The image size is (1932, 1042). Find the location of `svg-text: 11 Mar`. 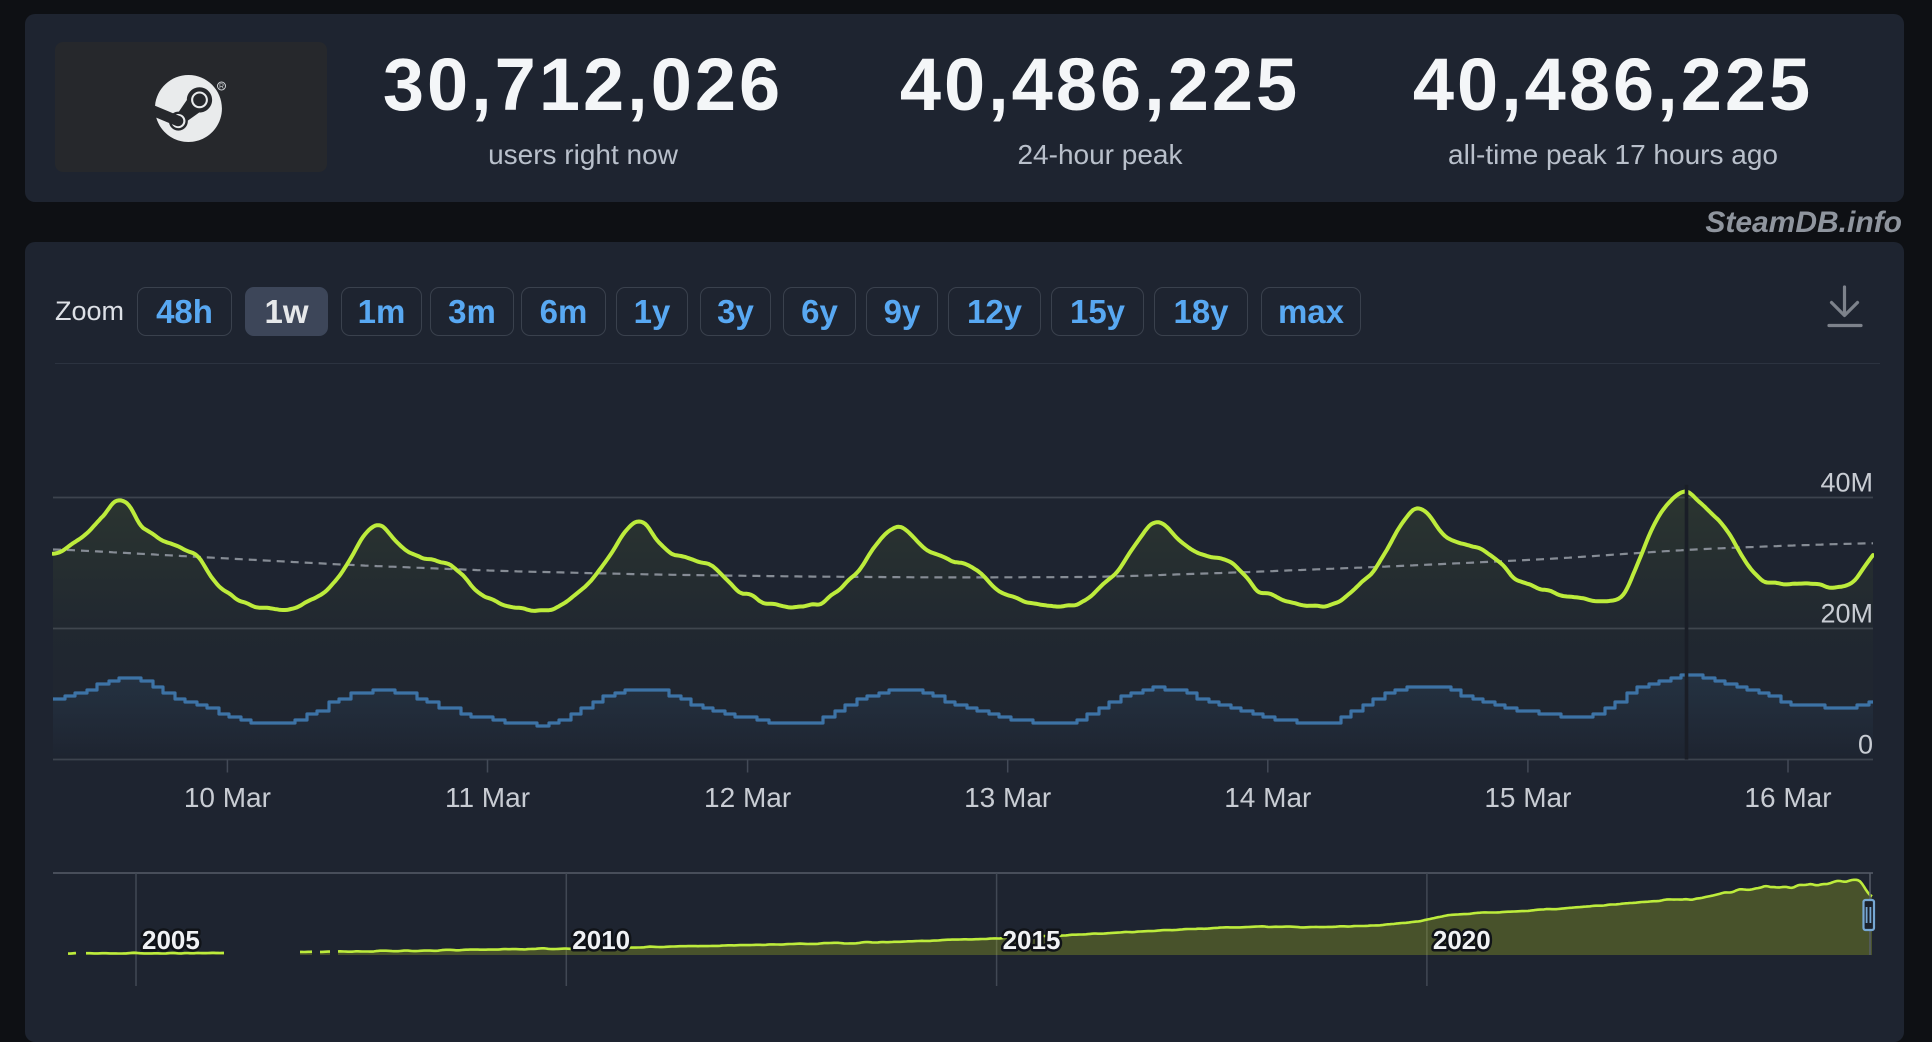

svg-text: 11 Mar is located at coordinates (487, 797).